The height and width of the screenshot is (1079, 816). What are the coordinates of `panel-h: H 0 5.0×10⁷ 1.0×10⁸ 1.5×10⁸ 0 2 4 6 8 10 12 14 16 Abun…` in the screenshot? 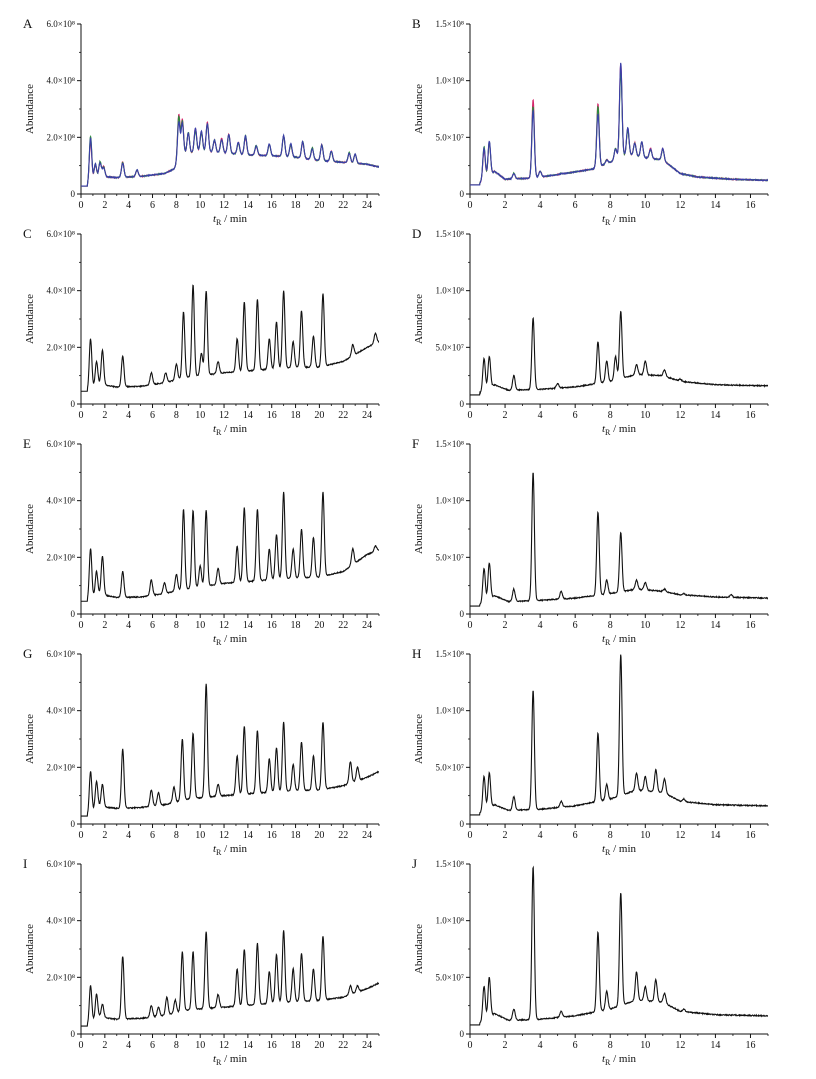 It's located at (590, 751).